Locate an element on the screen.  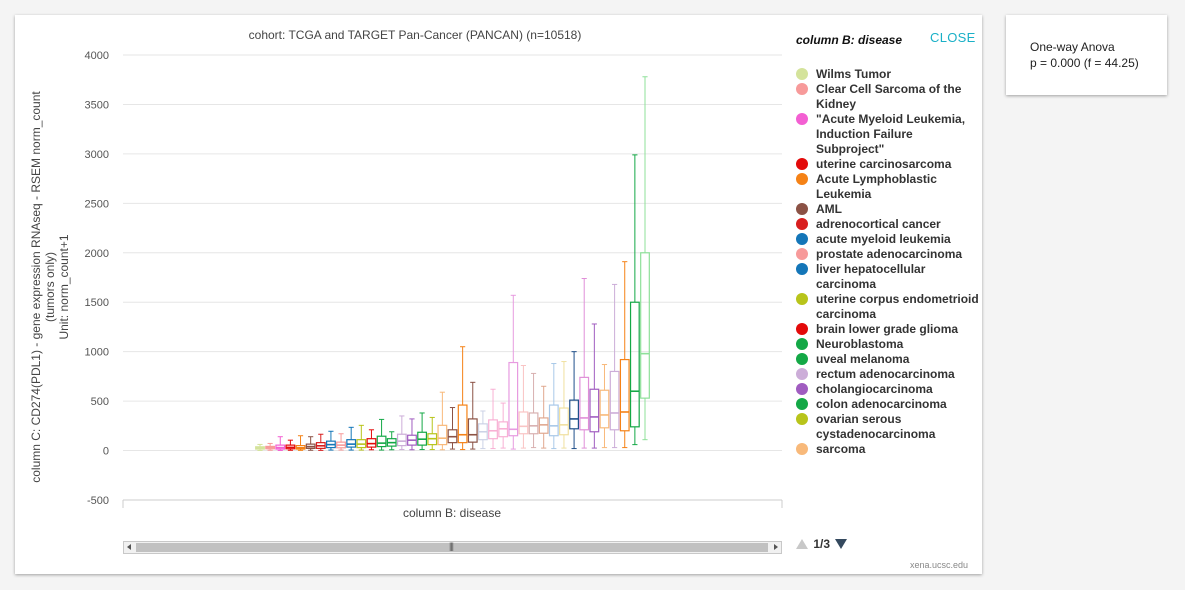
close-button: CLOSE is located at coordinates (953, 37).